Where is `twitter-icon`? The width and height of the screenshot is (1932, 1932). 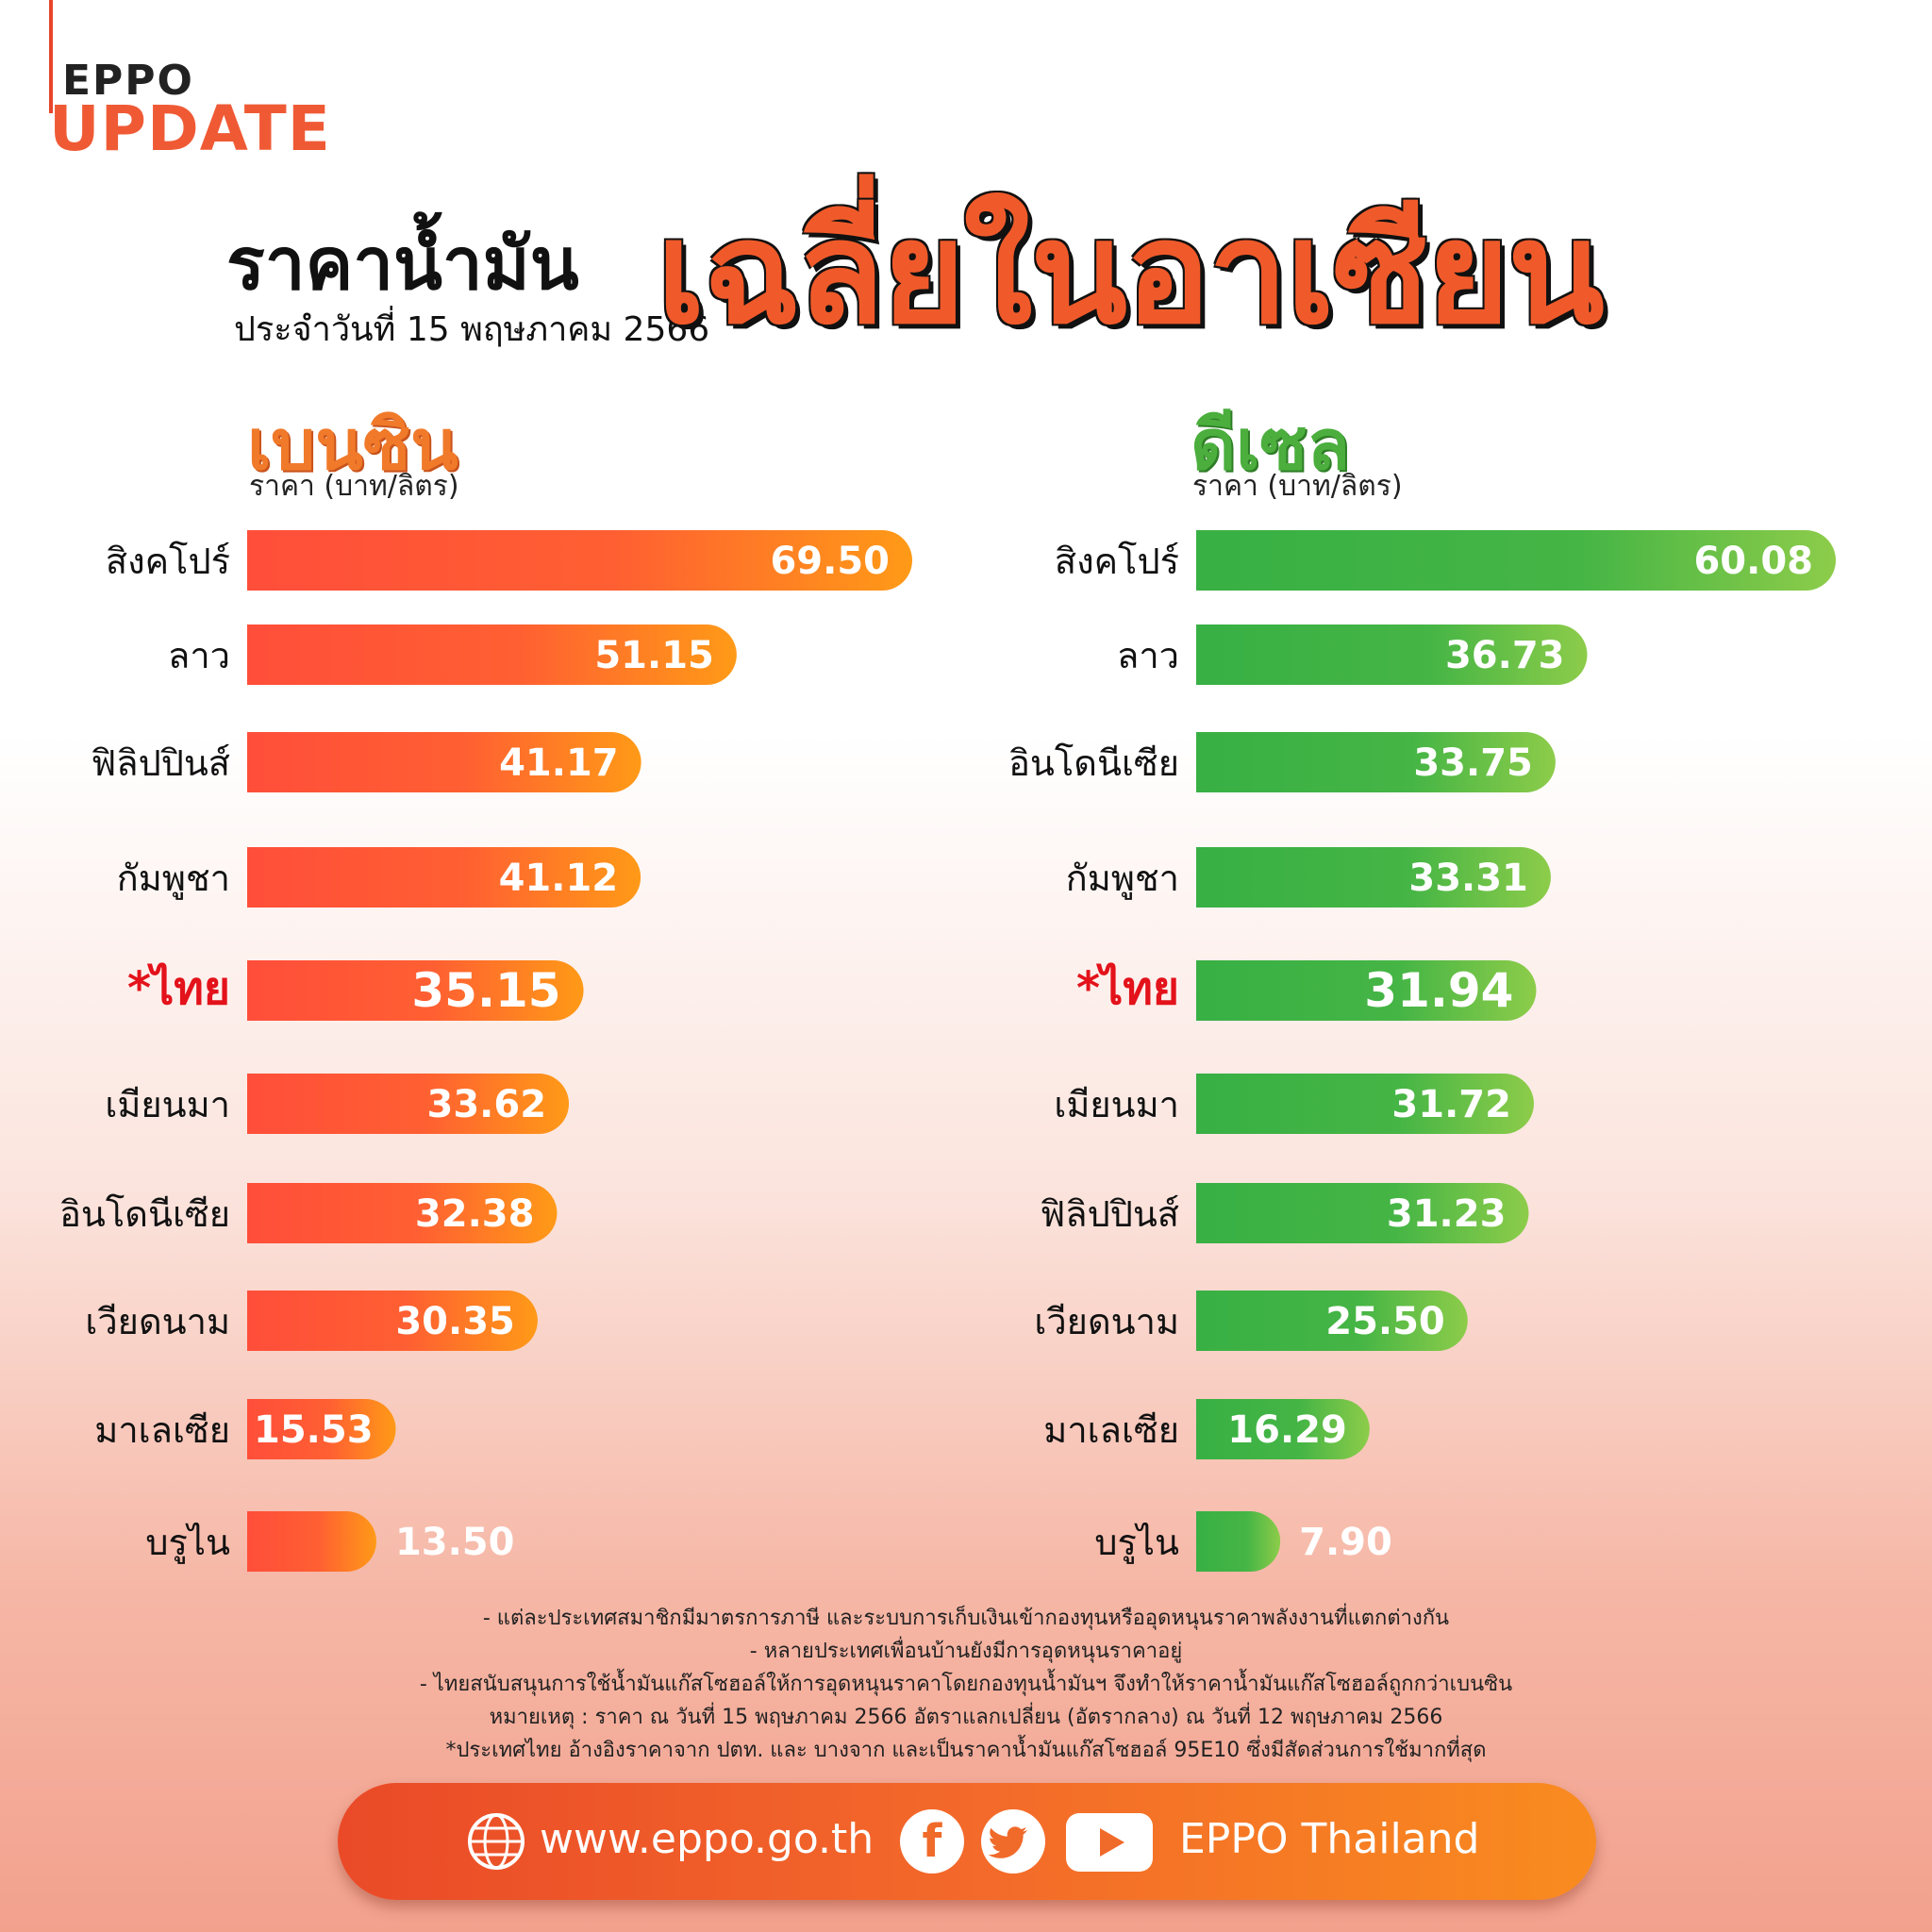 twitter-icon is located at coordinates (1013, 1841).